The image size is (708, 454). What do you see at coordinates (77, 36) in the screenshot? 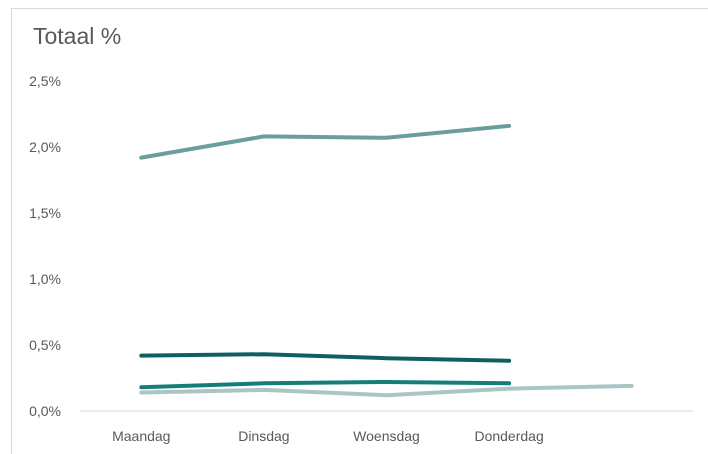
I see `chart-title: Totaal %` at bounding box center [77, 36].